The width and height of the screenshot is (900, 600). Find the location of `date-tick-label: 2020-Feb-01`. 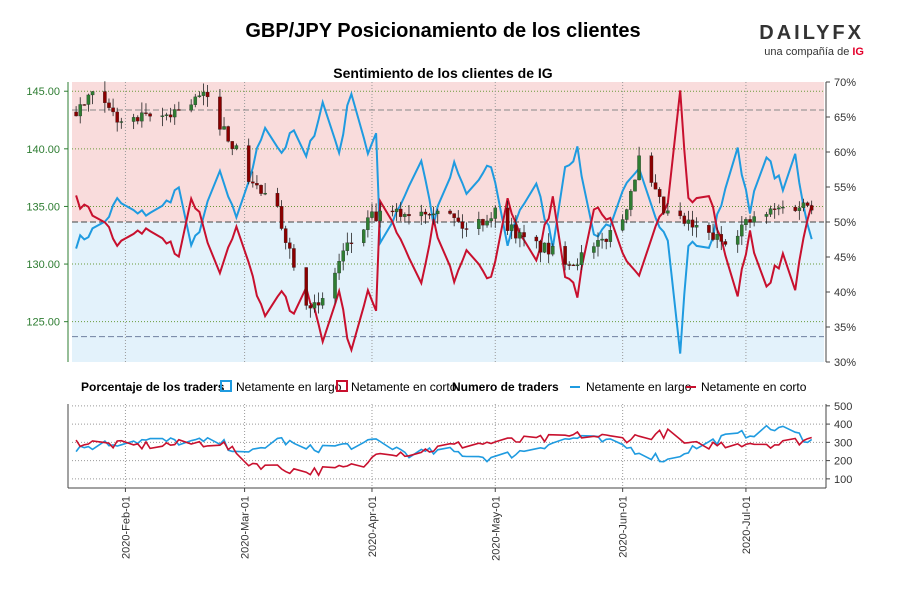

date-tick-label: 2020-Feb-01 is located at coordinates (126, 527).